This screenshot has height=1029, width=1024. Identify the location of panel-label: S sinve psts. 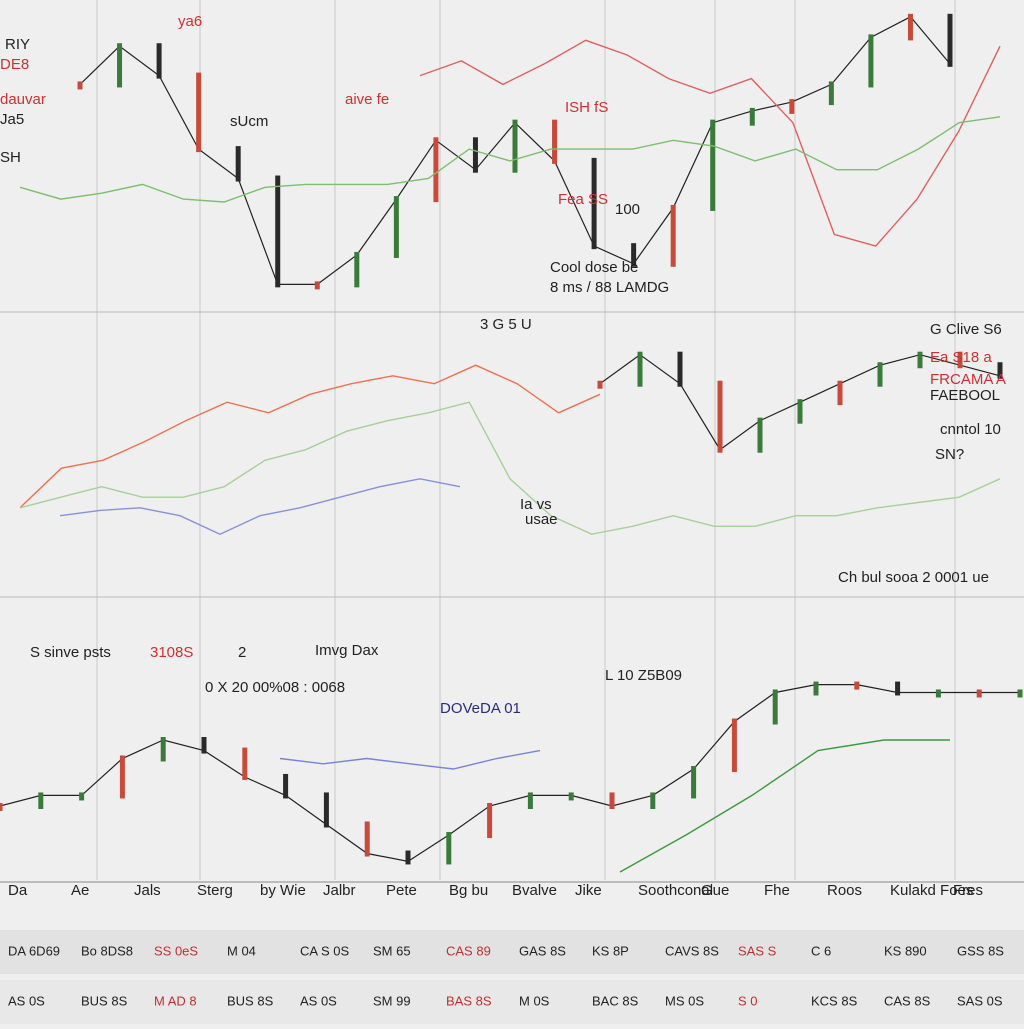
(70, 652).